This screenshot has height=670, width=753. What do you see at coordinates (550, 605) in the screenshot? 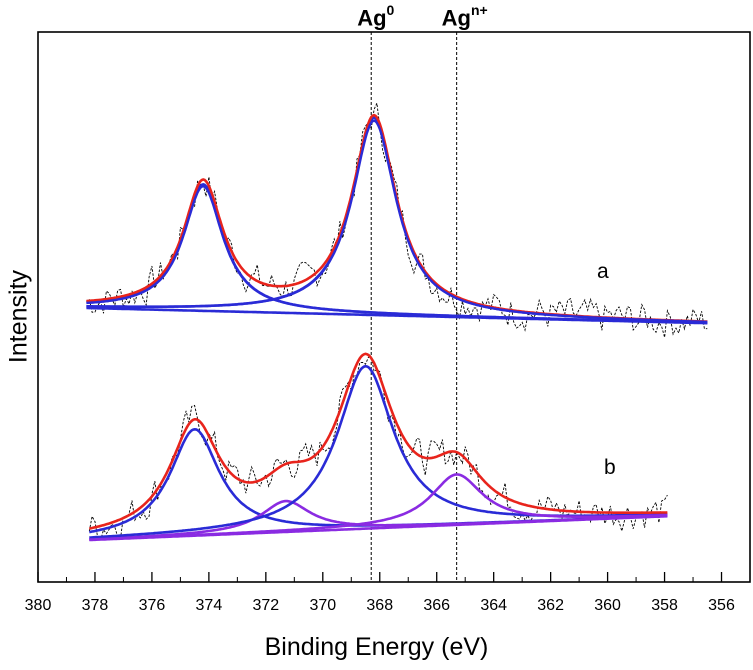
I see `x-tick-label: 362` at bounding box center [550, 605].